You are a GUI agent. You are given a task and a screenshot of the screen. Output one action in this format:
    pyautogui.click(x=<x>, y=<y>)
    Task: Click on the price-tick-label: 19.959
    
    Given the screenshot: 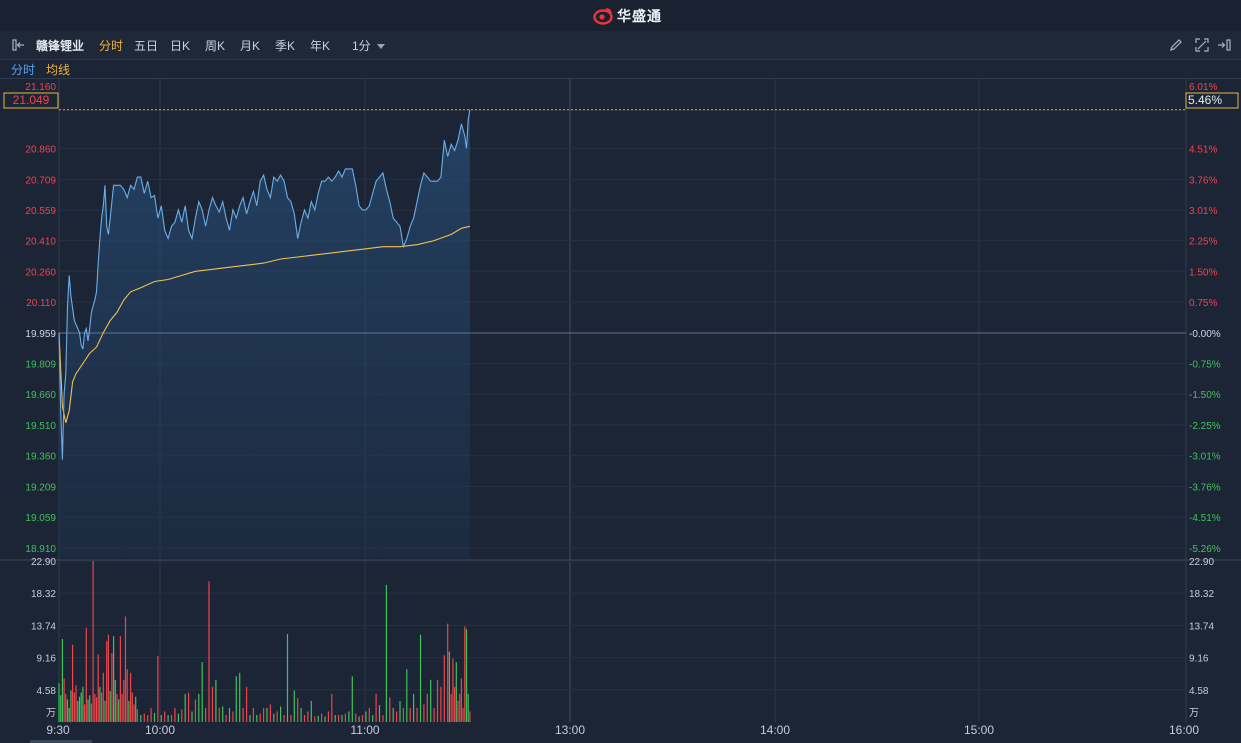 What is the action you would take?
    pyautogui.click(x=40, y=334)
    